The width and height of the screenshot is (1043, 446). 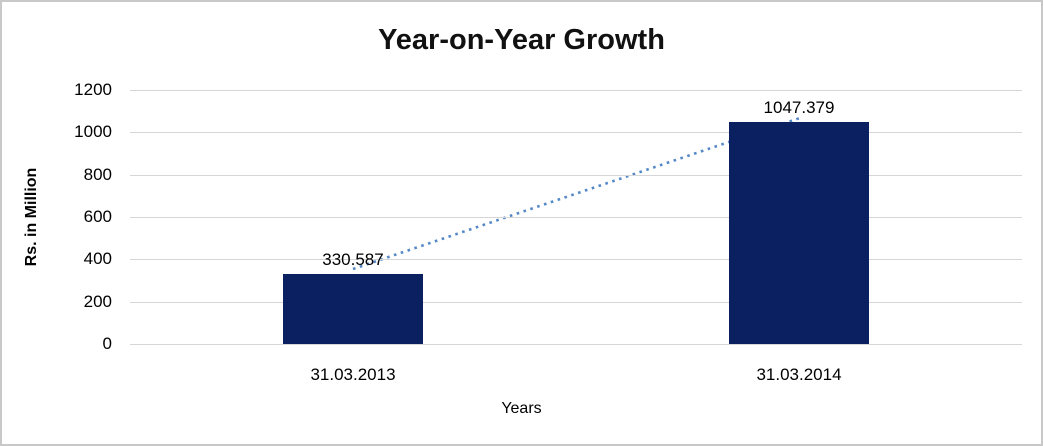 What do you see at coordinates (521, 408) in the screenshot?
I see `x-axis-title: Years` at bounding box center [521, 408].